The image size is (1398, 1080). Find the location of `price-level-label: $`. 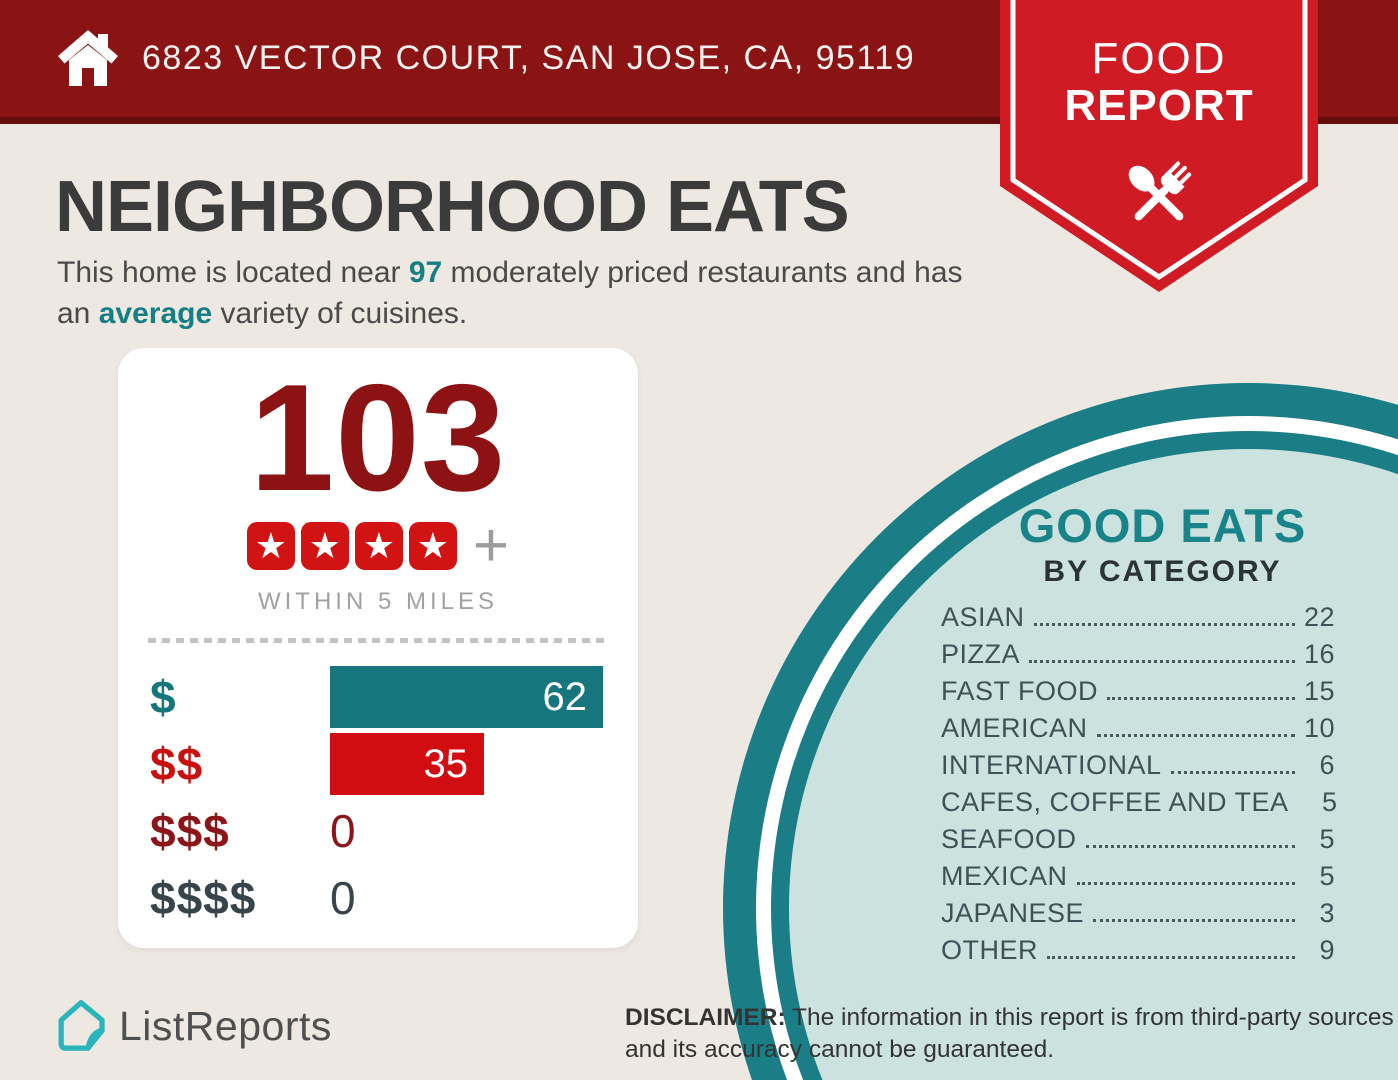

price-level-label: $ is located at coordinates (163, 697).